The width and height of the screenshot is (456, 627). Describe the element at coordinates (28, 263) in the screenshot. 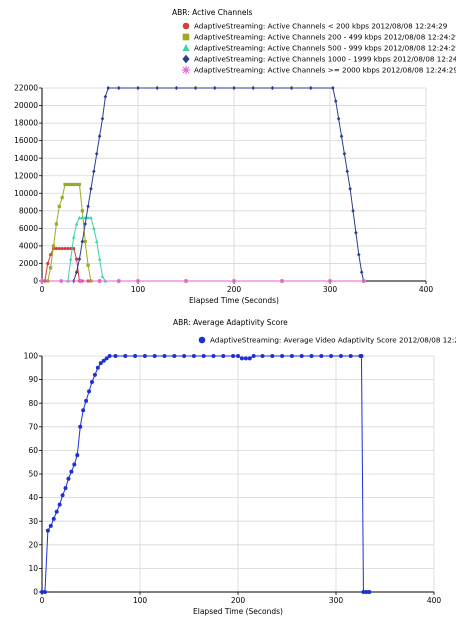

I see `y-tick-label: 2000` at that location.